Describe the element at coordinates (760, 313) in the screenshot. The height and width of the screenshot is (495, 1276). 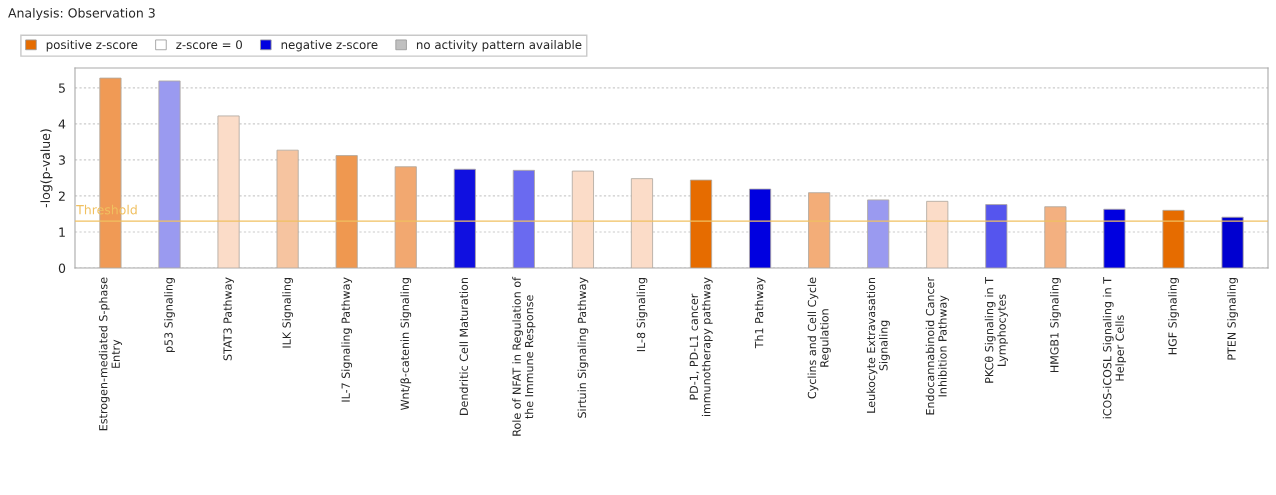
I see `x-tick-label: Th1 Pathway` at that location.